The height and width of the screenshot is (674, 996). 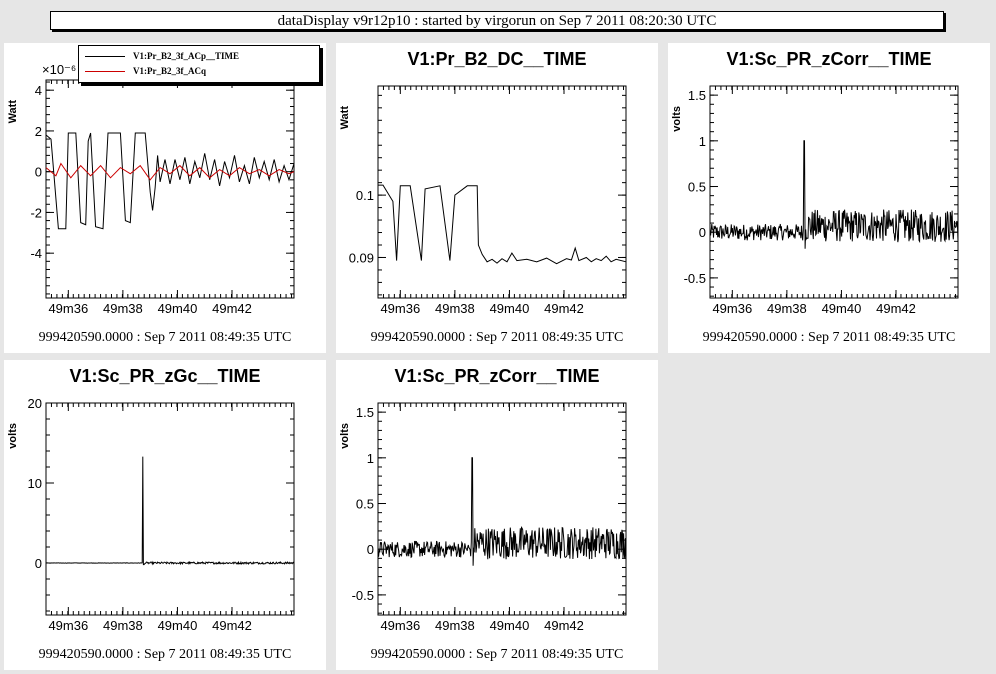 I want to click on legend-swatch-acp, so click(x=105, y=57).